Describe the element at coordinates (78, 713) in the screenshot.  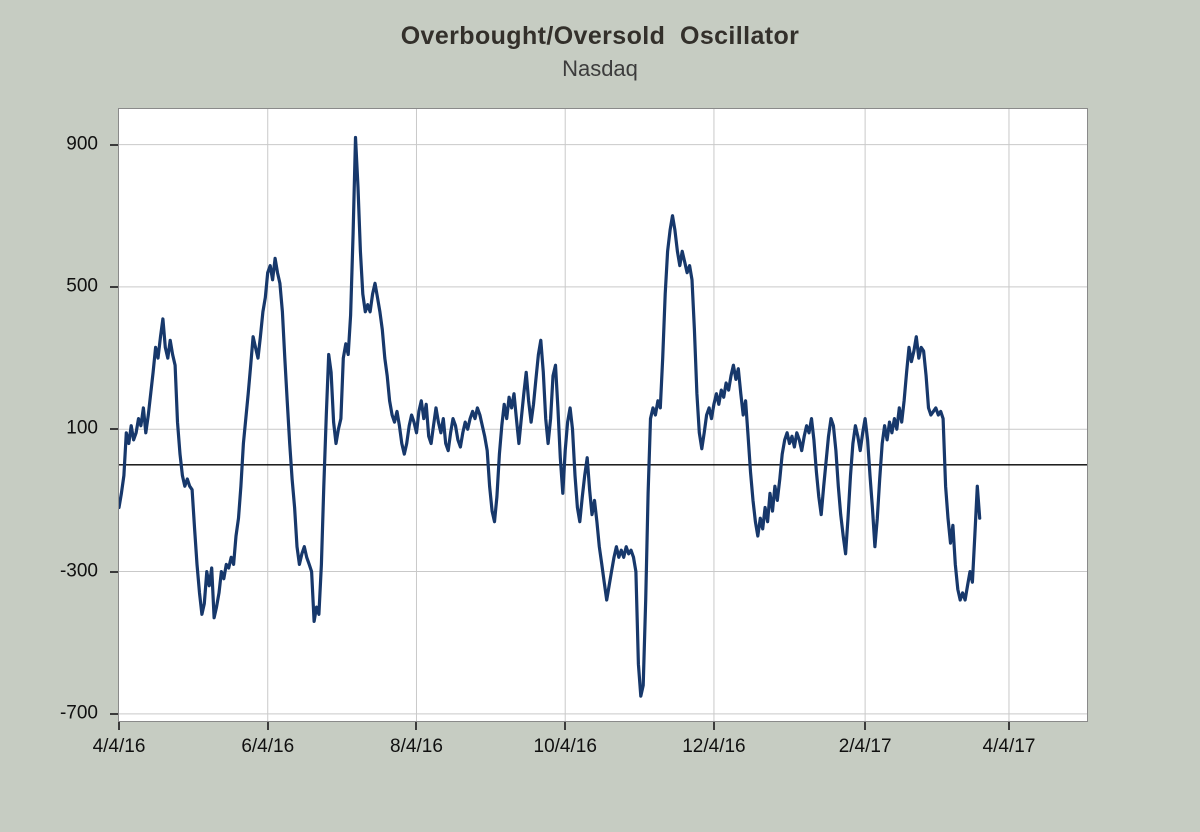
I see `y-axis-label: -700` at that location.